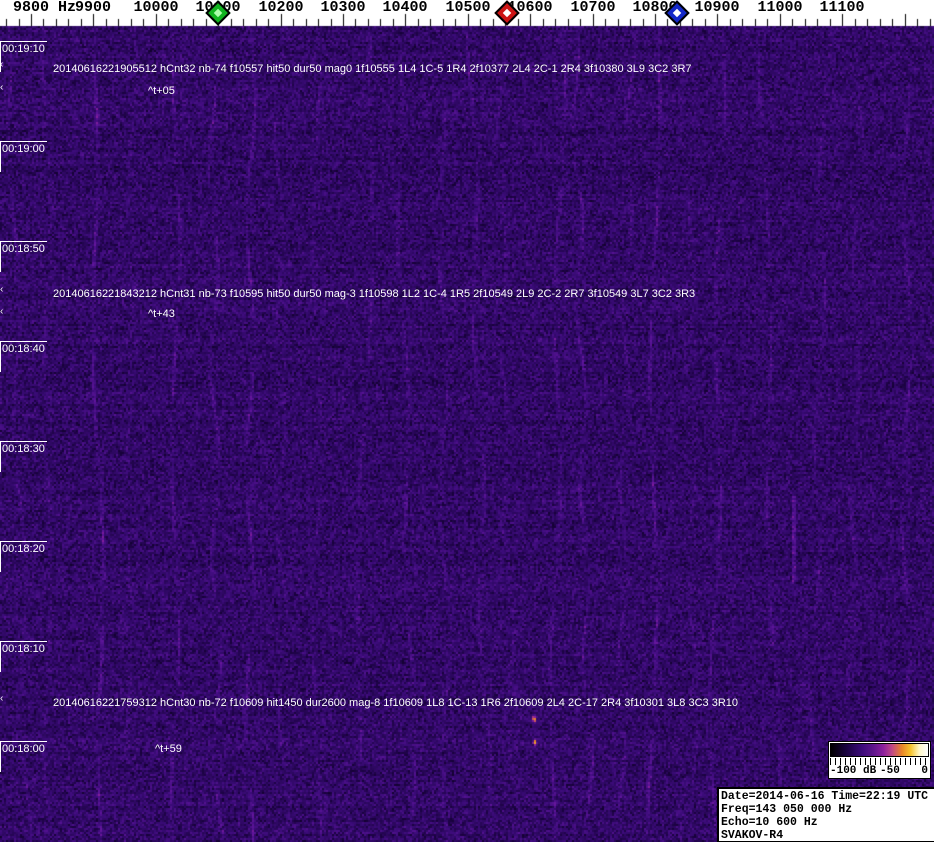  What do you see at coordinates (23, 156) in the screenshot?
I see `time-label: 00:19:00` at bounding box center [23, 156].